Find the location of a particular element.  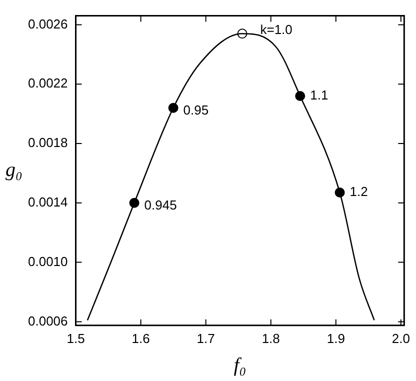

y-tick-label: 0.0014 is located at coordinates (48, 202).